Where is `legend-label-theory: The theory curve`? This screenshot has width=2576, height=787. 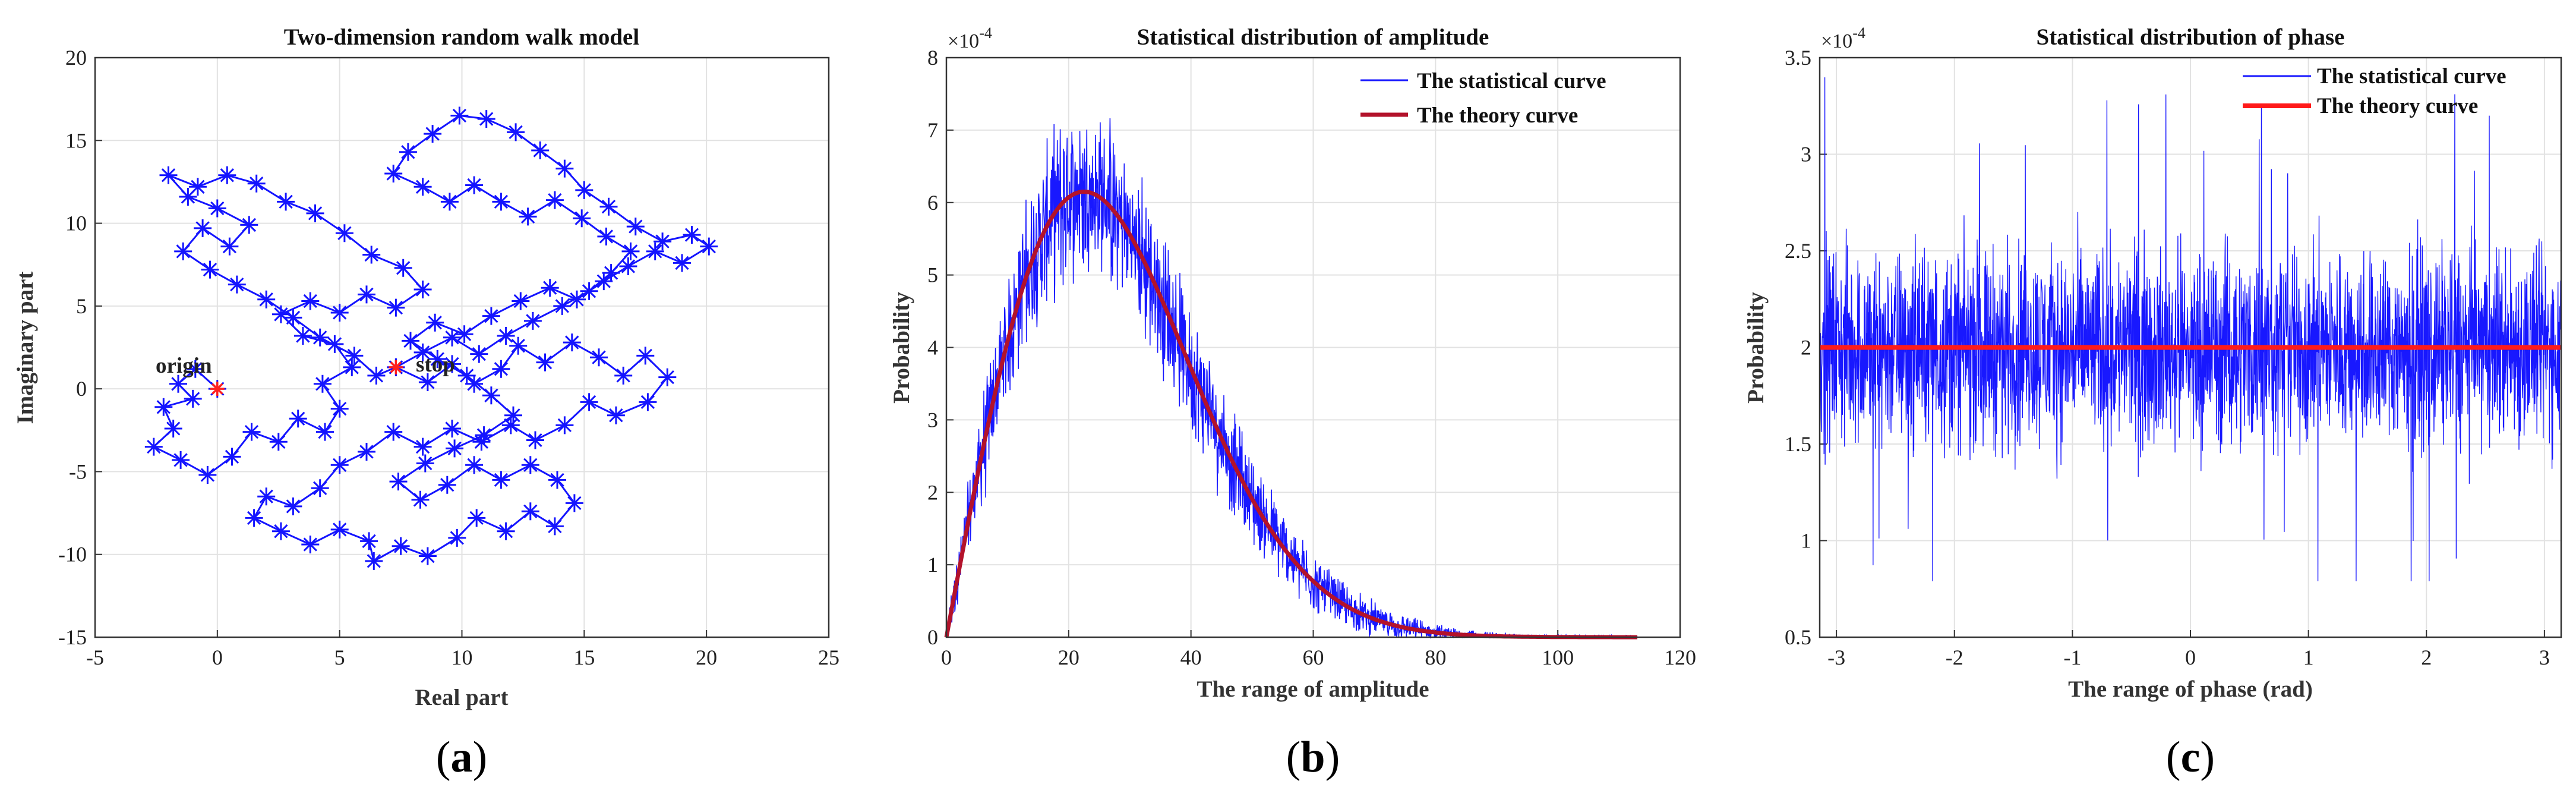
legend-label-theory: The theory curve is located at coordinates (1497, 115).